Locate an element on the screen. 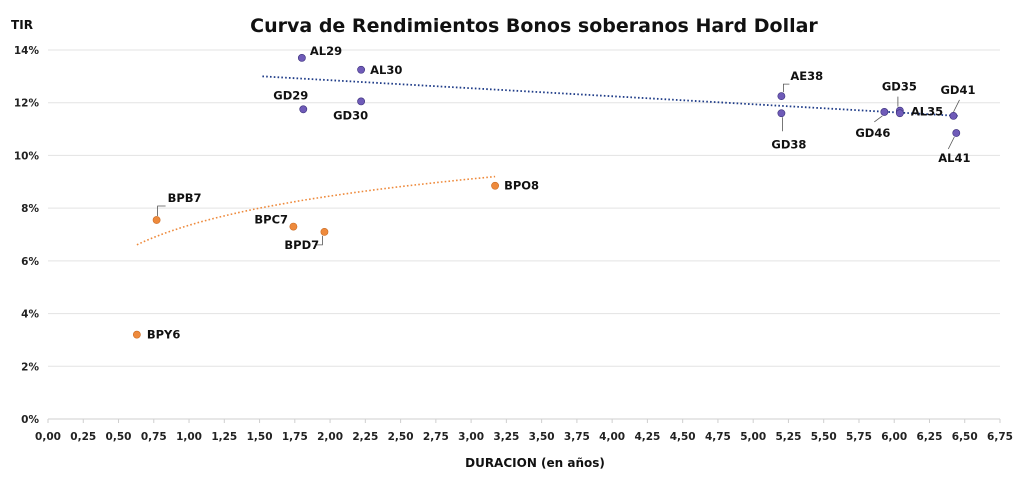 This screenshot has height=477, width=1024. point-bpd7 is located at coordinates (324, 231).